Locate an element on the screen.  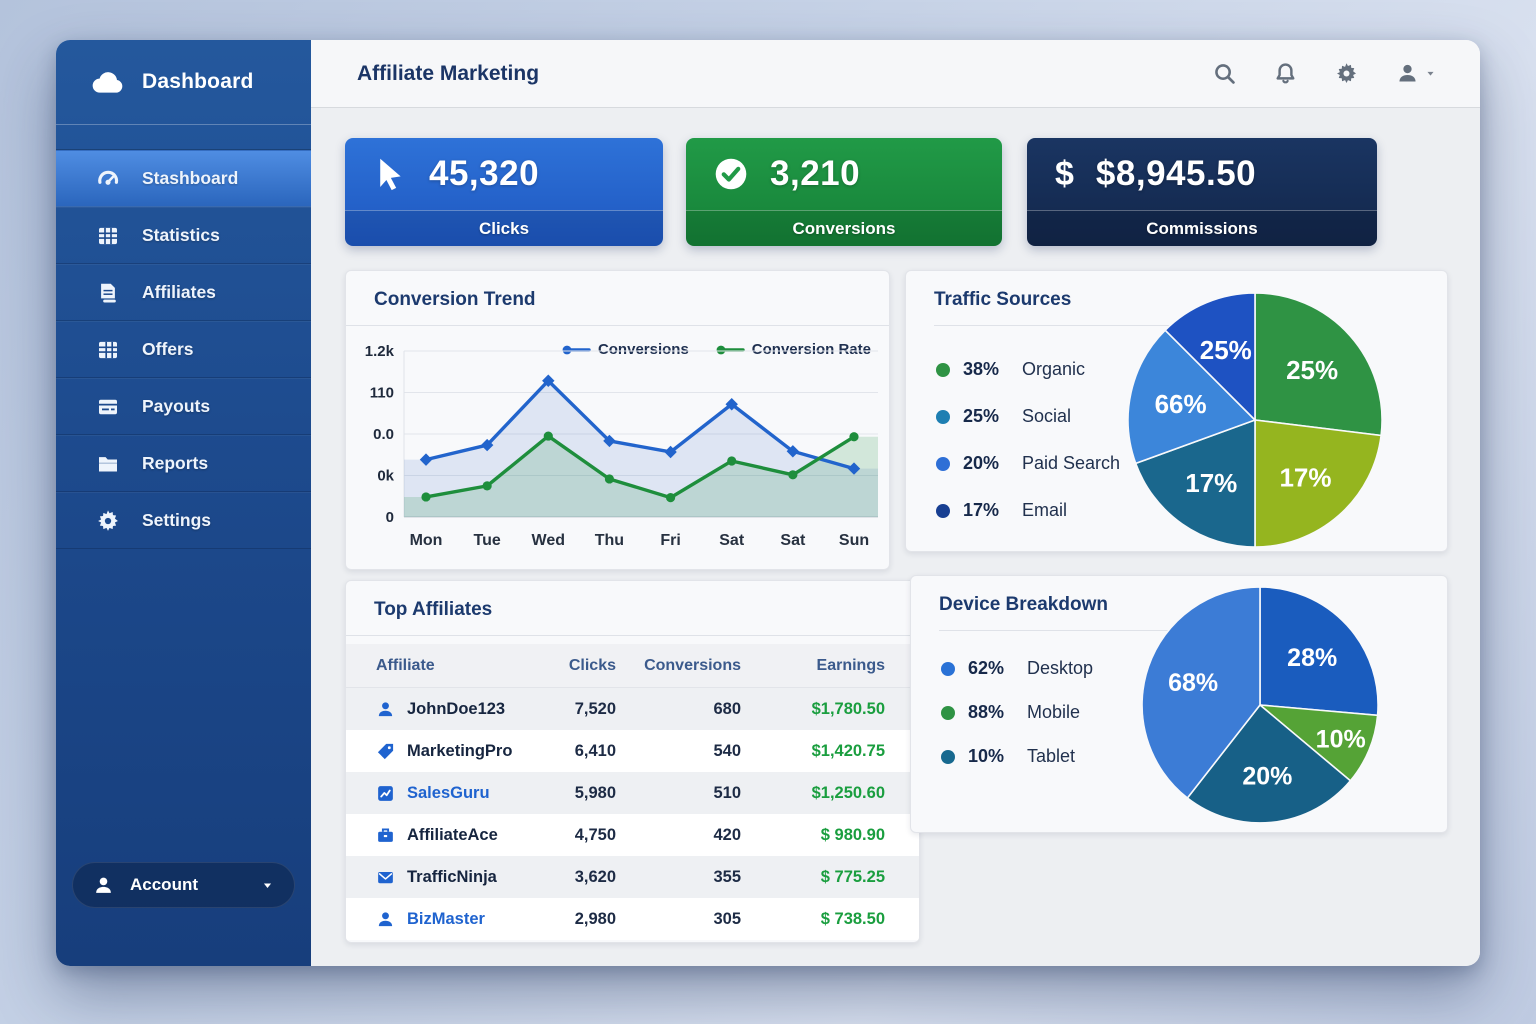
series-line is located at coordinates (640, 467).